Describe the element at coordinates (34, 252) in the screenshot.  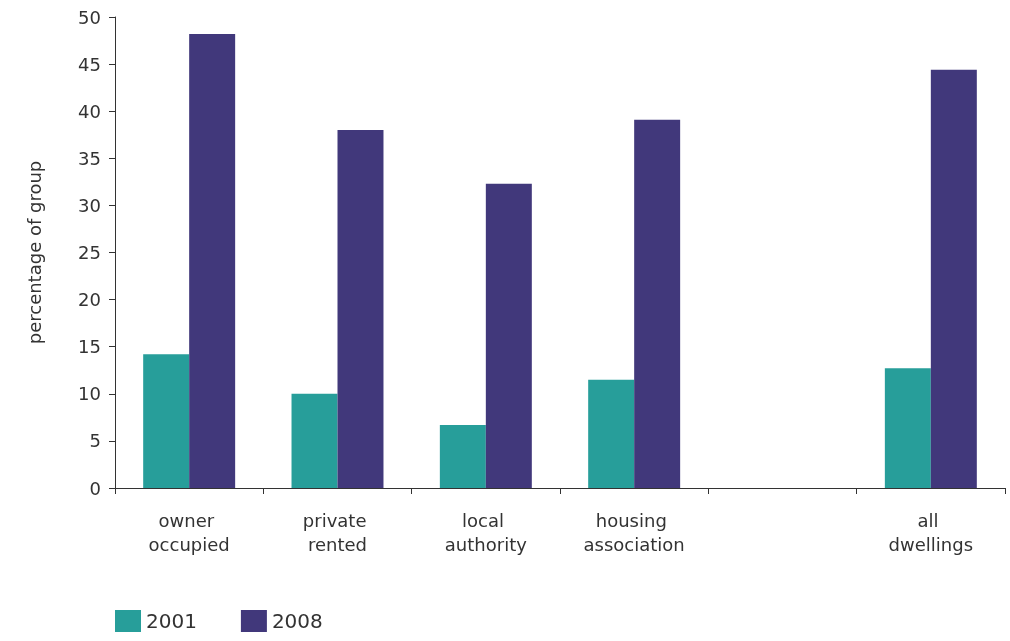
I see `y-axis-title: percentage of group` at that location.